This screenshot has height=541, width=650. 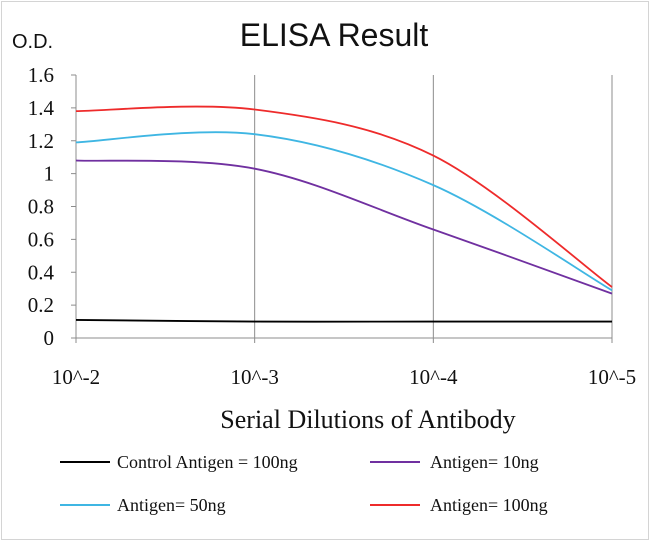 I want to click on y-axis-label: O.D., so click(x=32, y=42).